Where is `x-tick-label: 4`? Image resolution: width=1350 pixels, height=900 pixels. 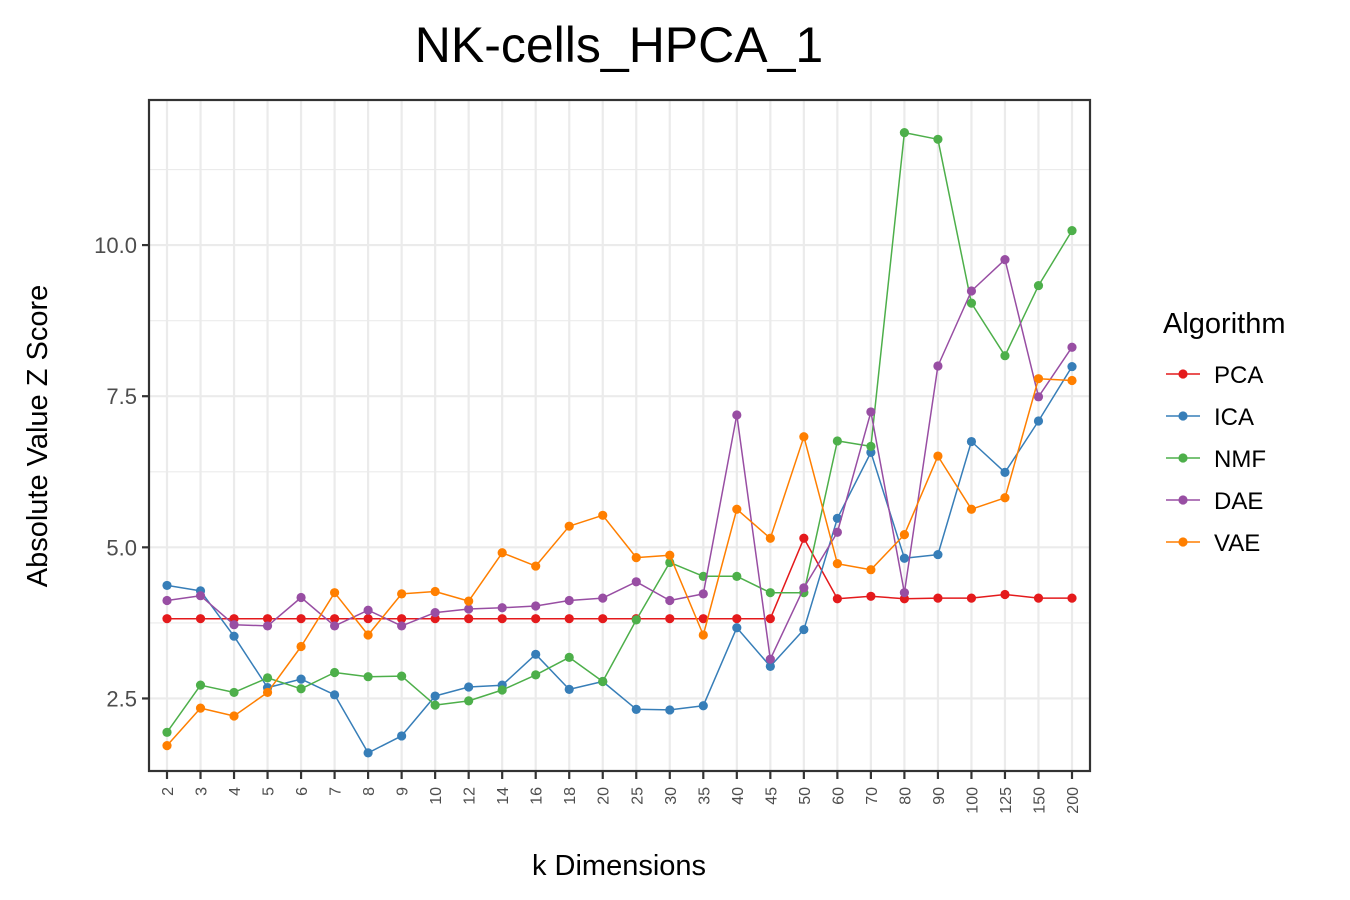
x-tick-label: 4 is located at coordinates (235, 791).